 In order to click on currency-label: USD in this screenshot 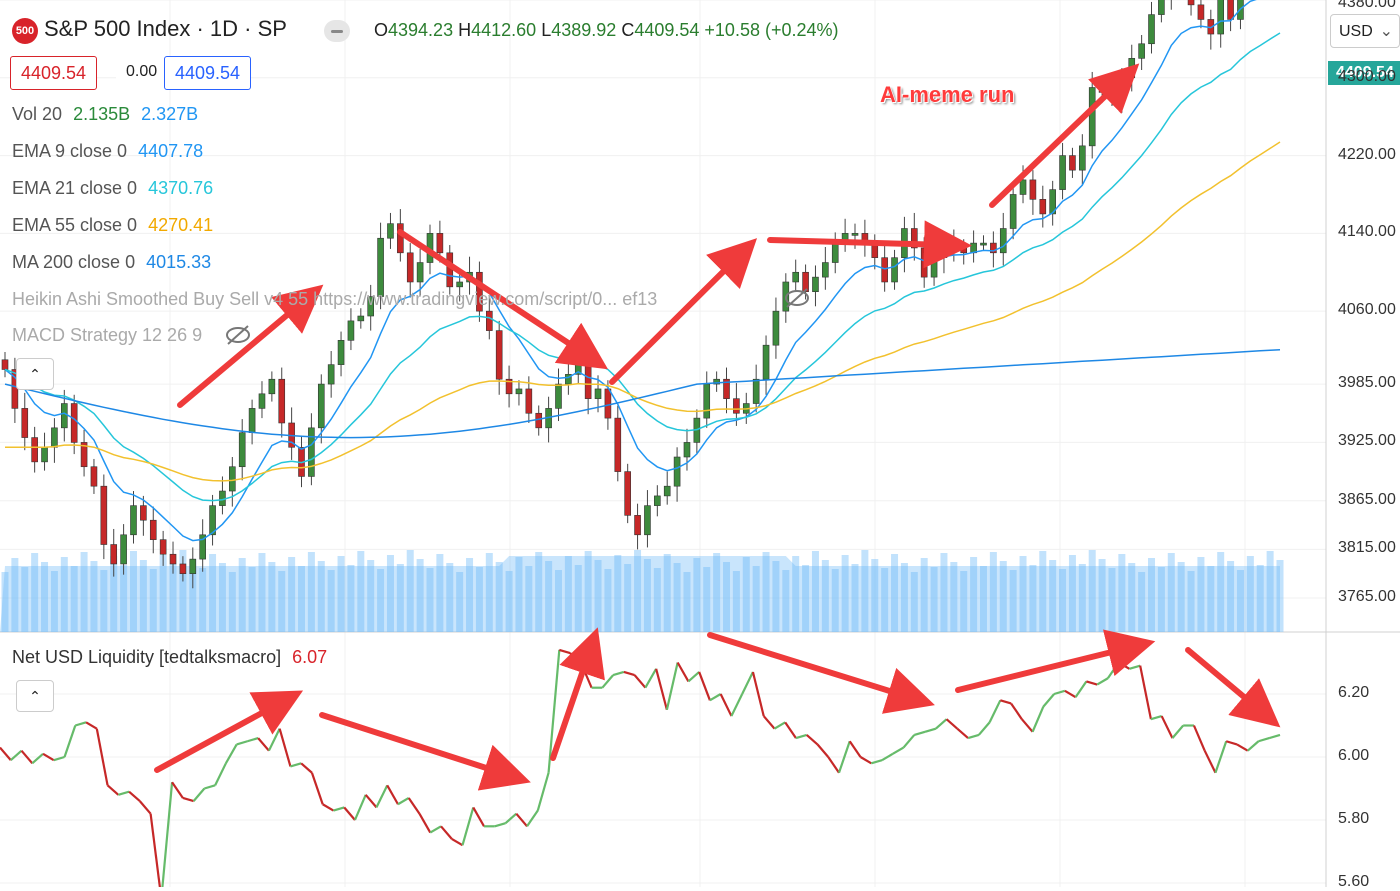, I will do `click(1356, 31)`.